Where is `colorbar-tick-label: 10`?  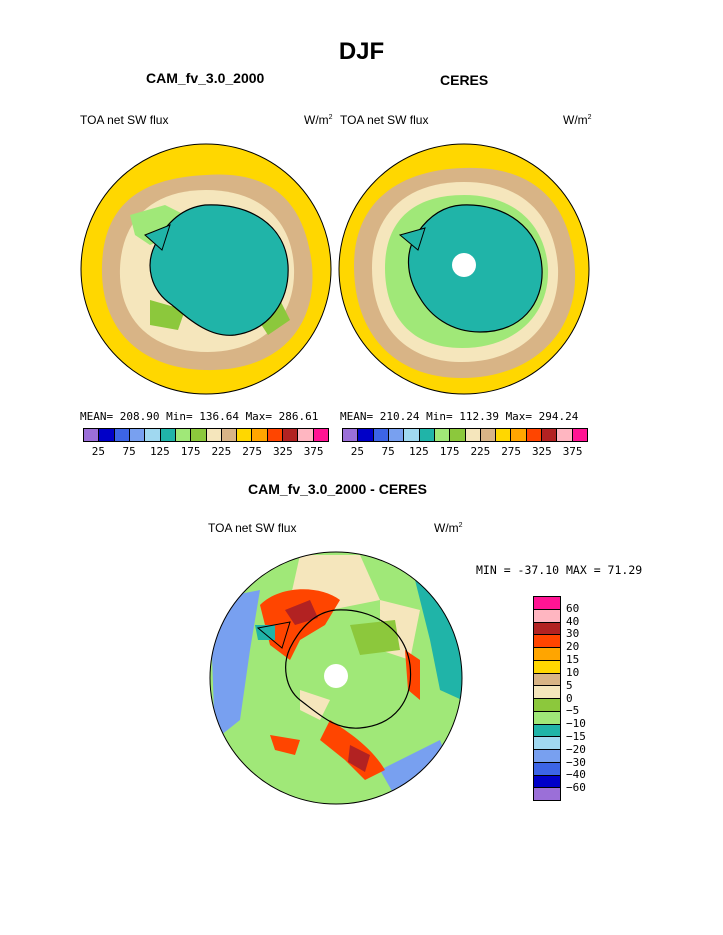
colorbar-tick-label: 10 is located at coordinates (573, 672).